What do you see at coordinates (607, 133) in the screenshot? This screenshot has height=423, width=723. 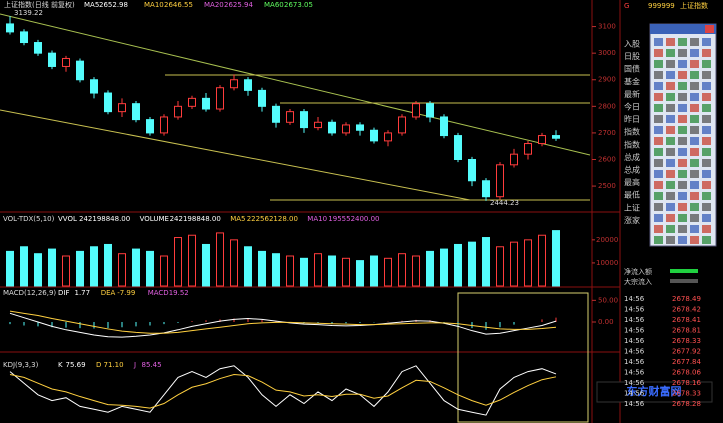 I see `y-tick-label: 2700` at bounding box center [607, 133].